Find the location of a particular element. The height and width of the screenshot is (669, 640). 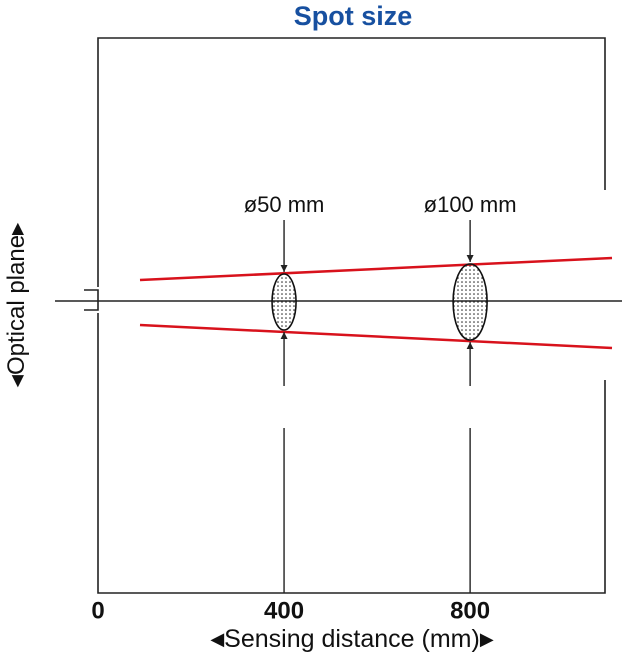

y-axis-label-group: ◀Optical plane▶ is located at coordinates (16, 304).